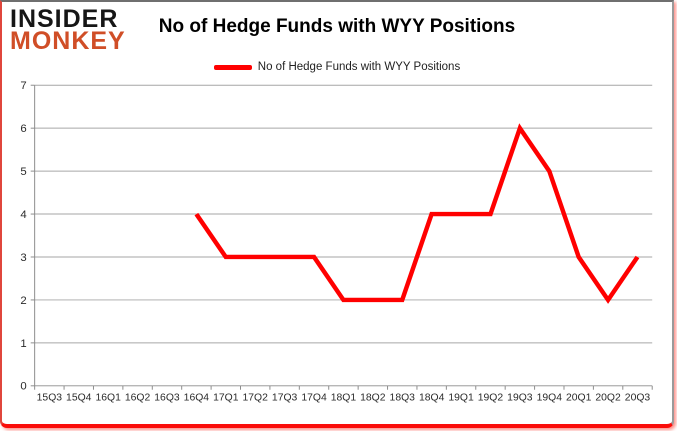 This screenshot has width=677, height=431. What do you see at coordinates (50, 398) in the screenshot?
I see `x-axis-tick-label: 15Q3` at bounding box center [50, 398].